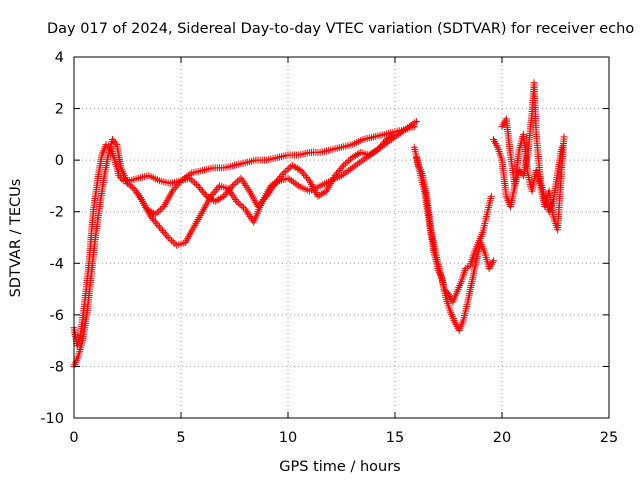 The image size is (640, 480). Describe the element at coordinates (16, 238) in the screenshot. I see `y-axis-label: SDTVAR / TECUs` at that location.